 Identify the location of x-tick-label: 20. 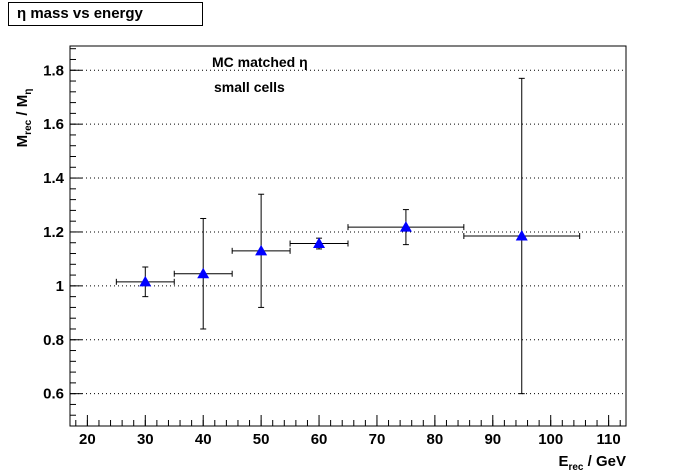
(87, 439).